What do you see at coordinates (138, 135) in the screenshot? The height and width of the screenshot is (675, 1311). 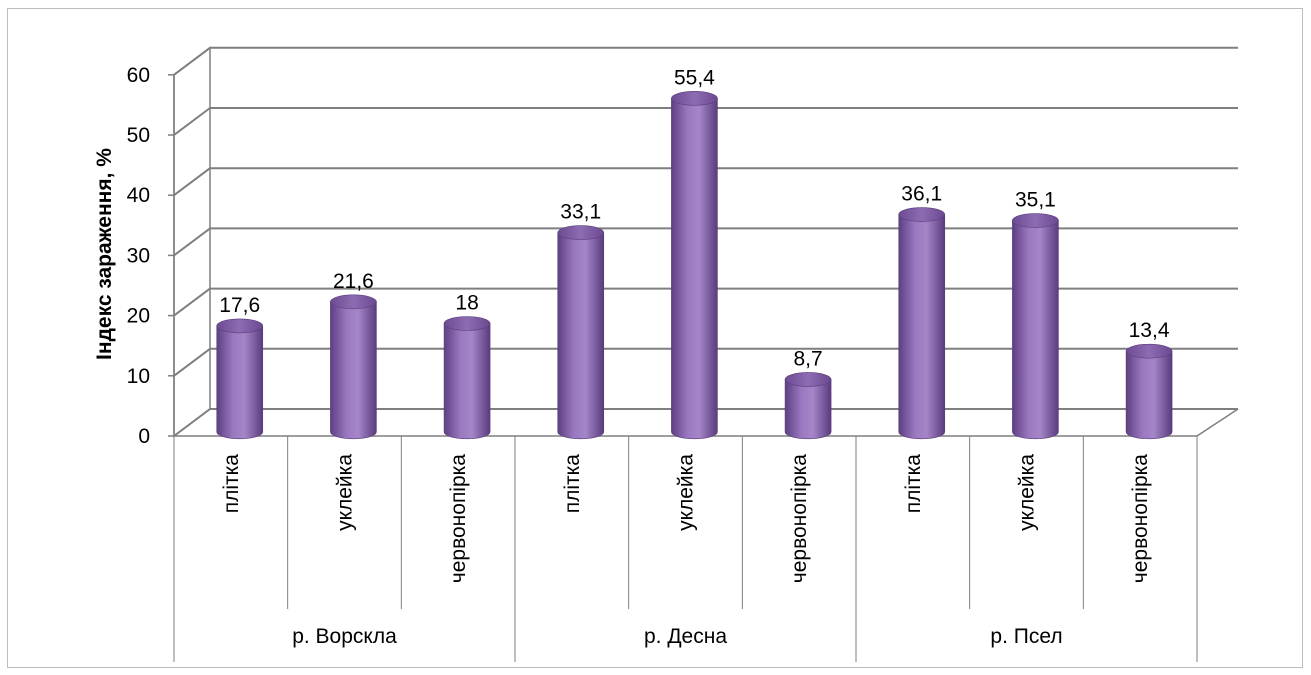 I see `y-tick-label: 50` at bounding box center [138, 135].